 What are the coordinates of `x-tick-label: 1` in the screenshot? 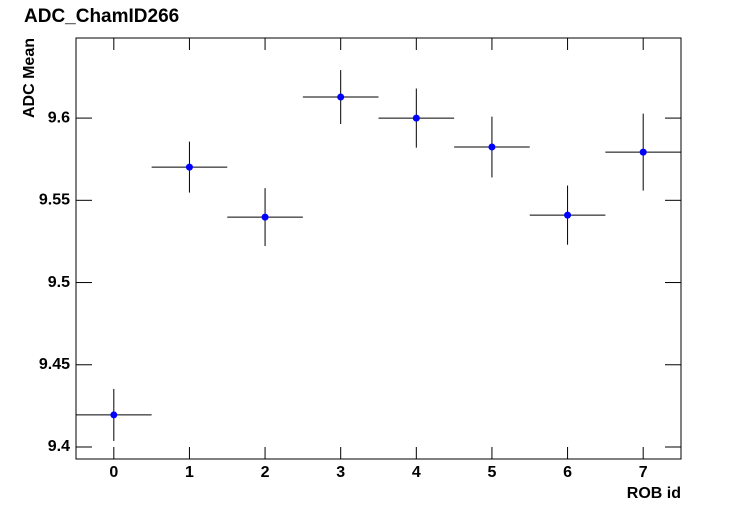 It's located at (189, 472).